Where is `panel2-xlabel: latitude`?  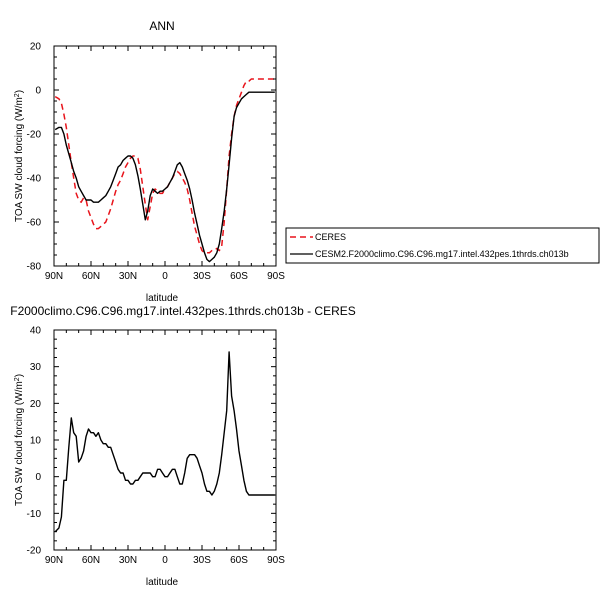
panel2-xlabel: latitude is located at coordinates (162, 582).